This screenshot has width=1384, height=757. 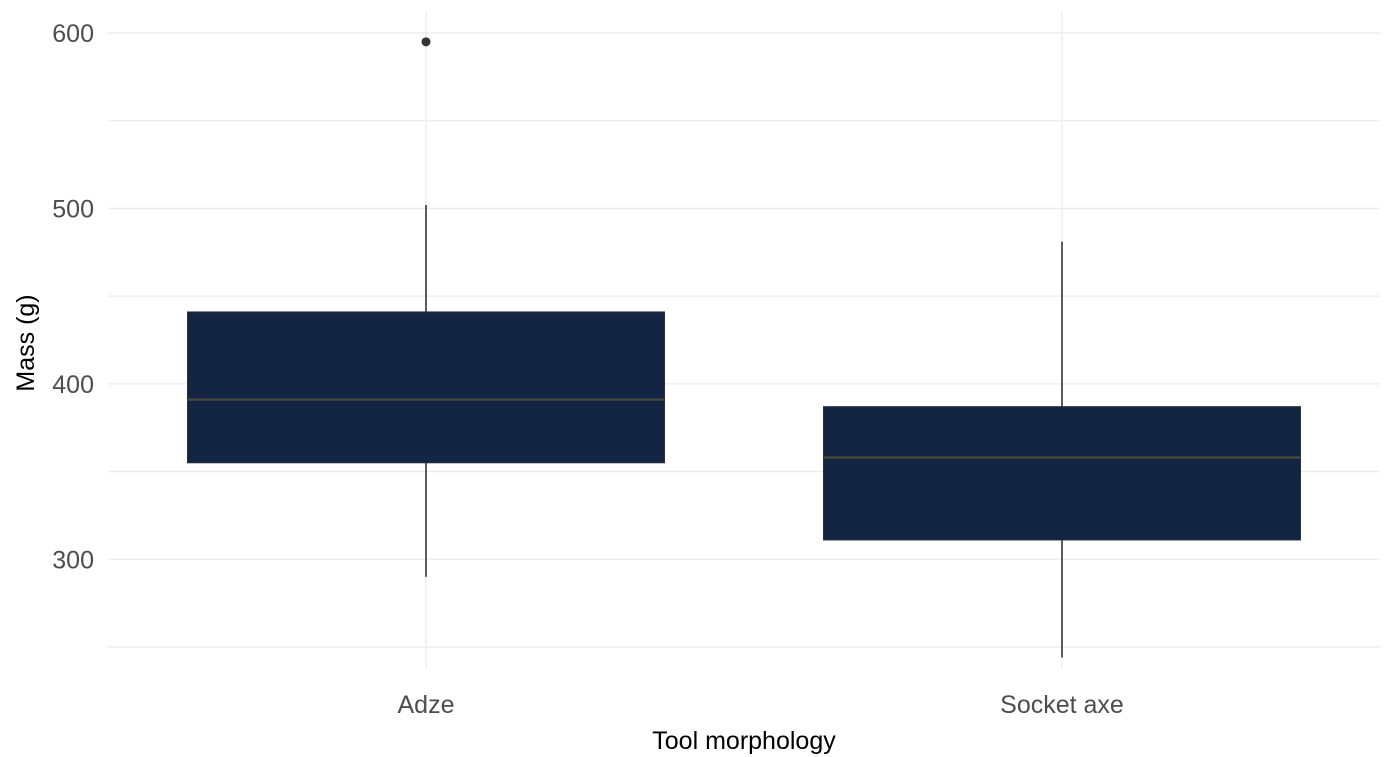 What do you see at coordinates (744, 741) in the screenshot?
I see `x-axis-title: Tool morphology` at bounding box center [744, 741].